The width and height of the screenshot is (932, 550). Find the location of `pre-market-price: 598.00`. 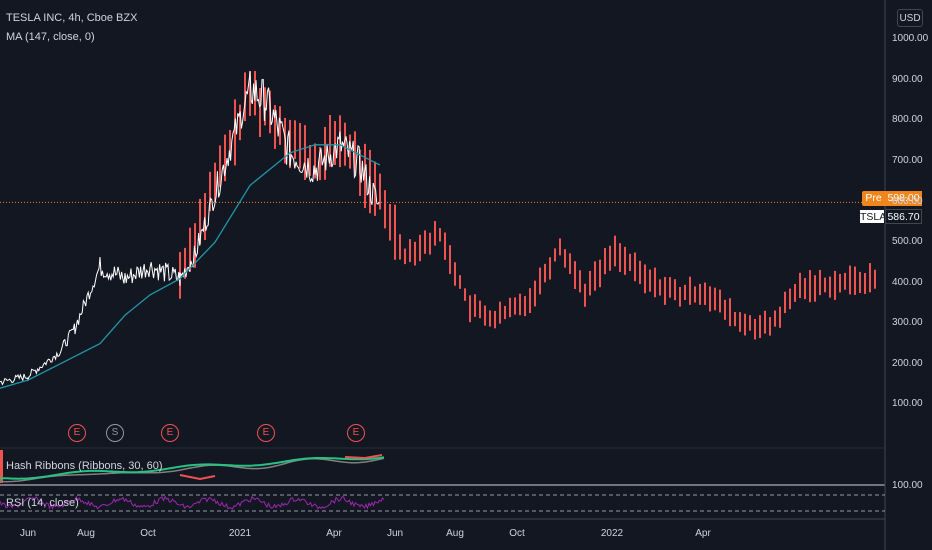

pre-market-price: 598.00 is located at coordinates (903, 198).